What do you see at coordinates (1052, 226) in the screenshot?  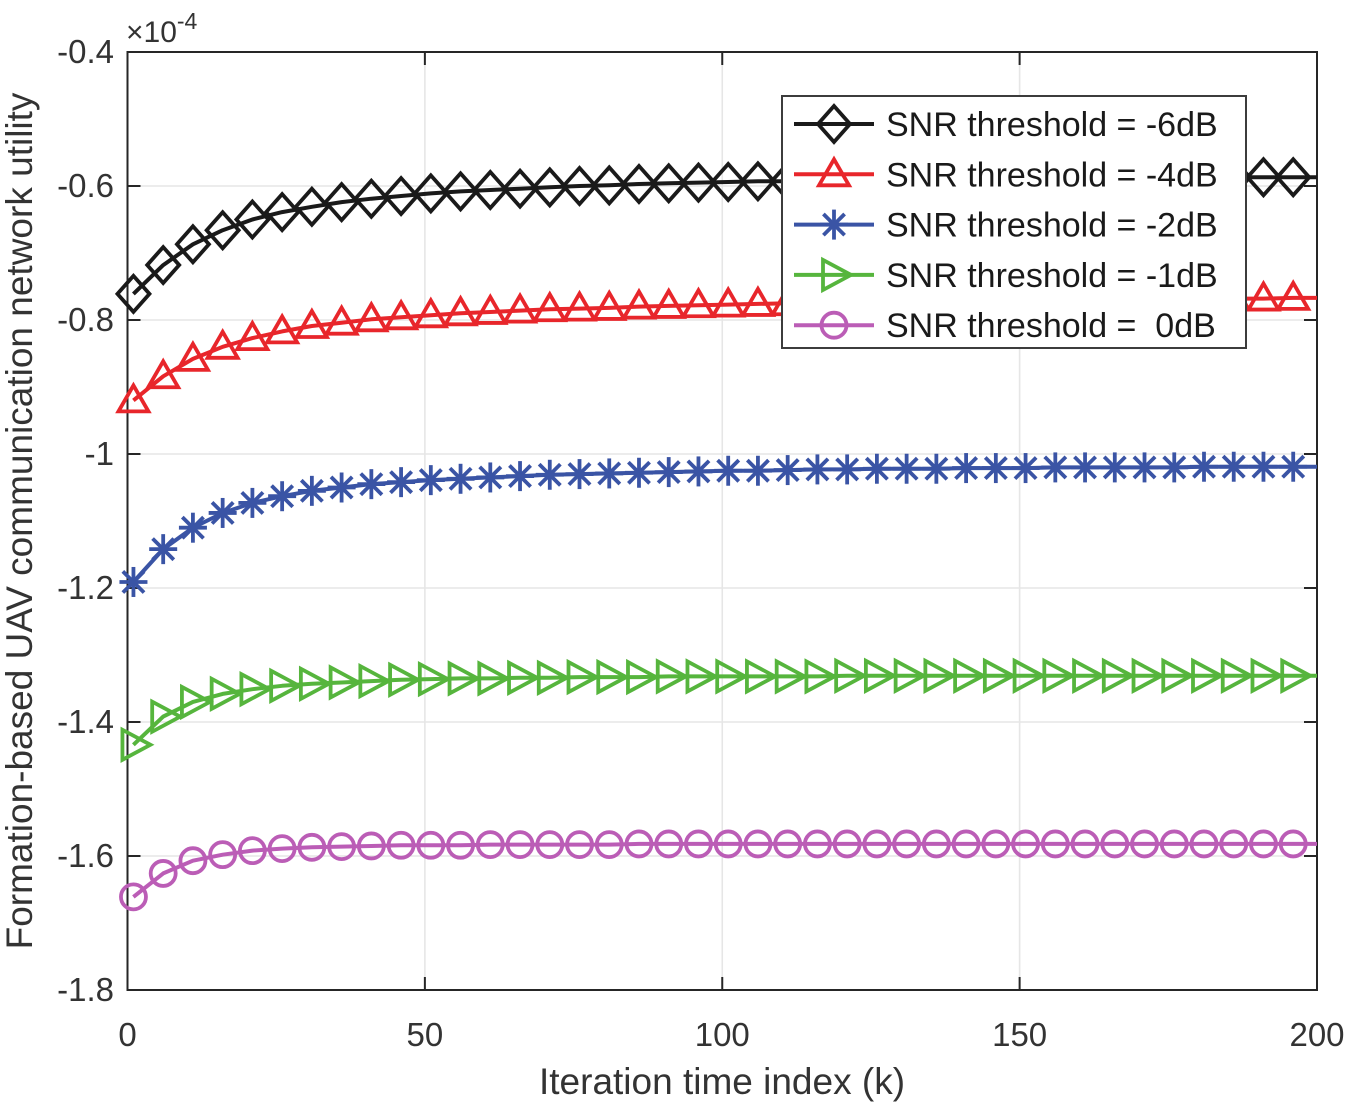 I see `legend-label: SNR threshold = -2dB` at bounding box center [1052, 226].